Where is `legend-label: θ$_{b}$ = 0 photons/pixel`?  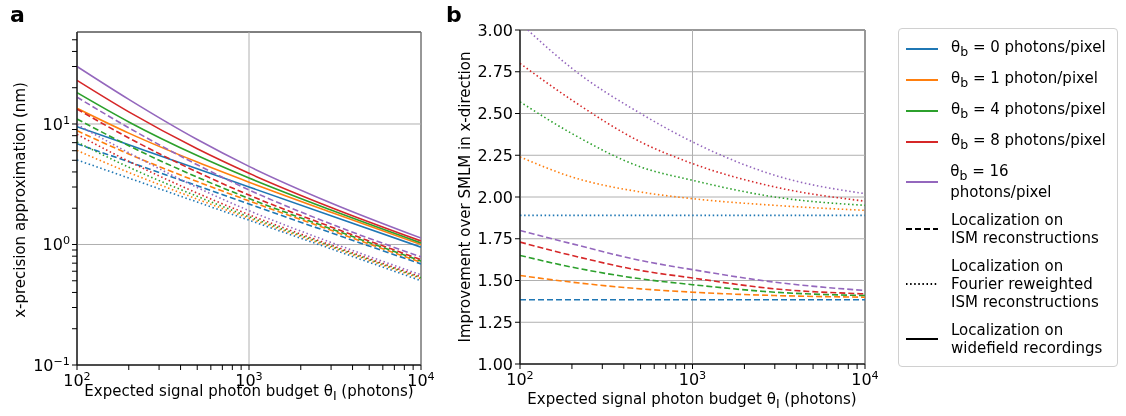 legend-label: θ$_{b}$ = 0 photons/pixel is located at coordinates (1028, 48).